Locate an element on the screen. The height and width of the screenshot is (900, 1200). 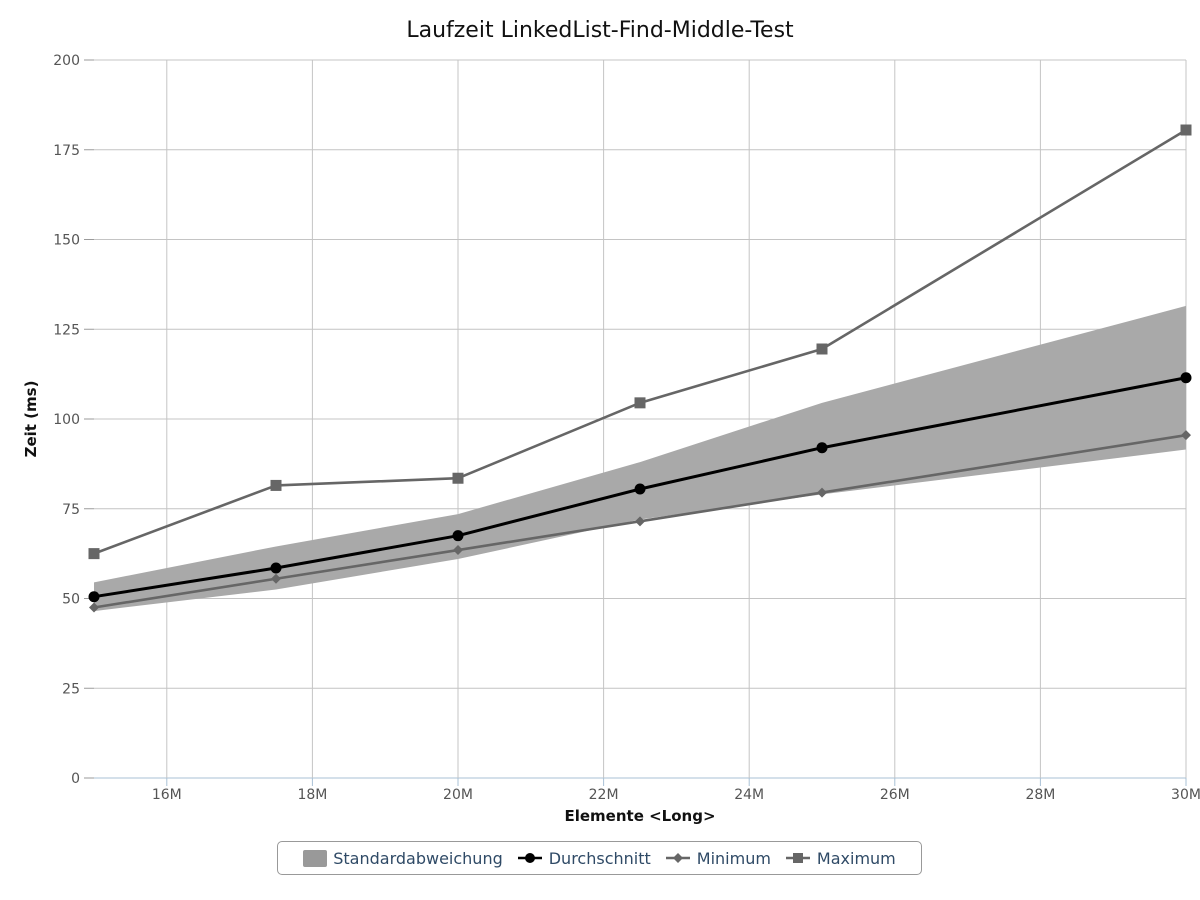
circle-marker-icon is located at coordinates (529, 858).